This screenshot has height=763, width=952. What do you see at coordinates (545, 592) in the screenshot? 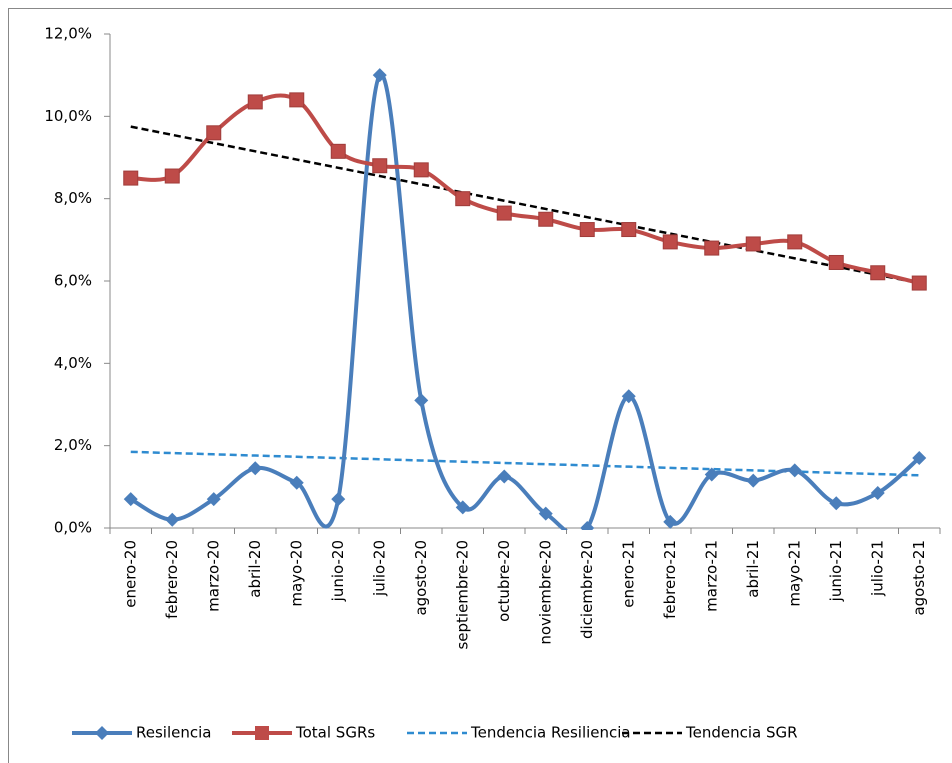
I see `x-tick-label: noviembre-20` at bounding box center [545, 592].